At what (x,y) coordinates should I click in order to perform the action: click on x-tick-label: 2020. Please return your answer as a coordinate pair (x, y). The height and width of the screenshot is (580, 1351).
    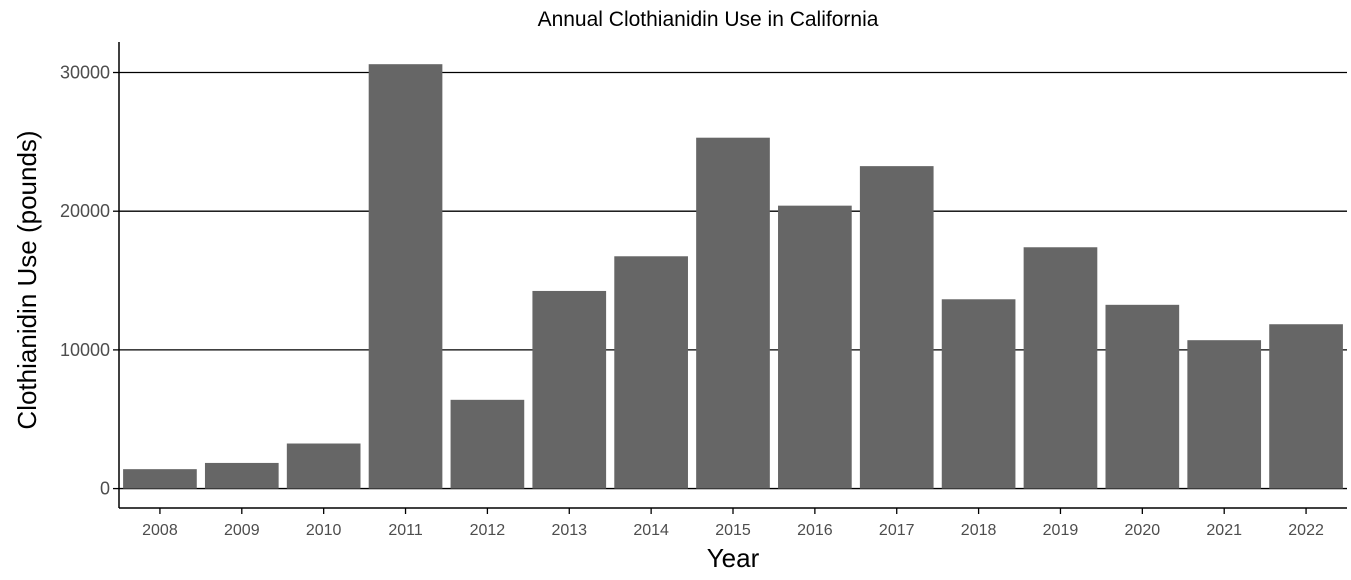
    Looking at the image, I should click on (1143, 530).